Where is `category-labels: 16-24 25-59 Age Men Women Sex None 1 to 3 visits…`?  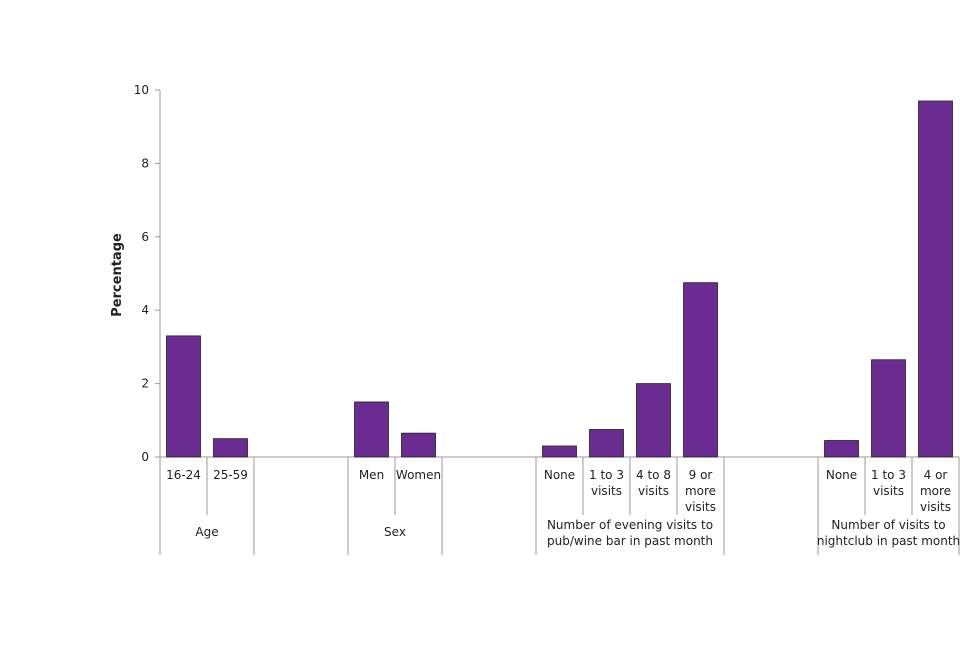
category-labels: 16-24 25-59 Age Men Women Sex None 1 to 3 visits… is located at coordinates (563, 508).